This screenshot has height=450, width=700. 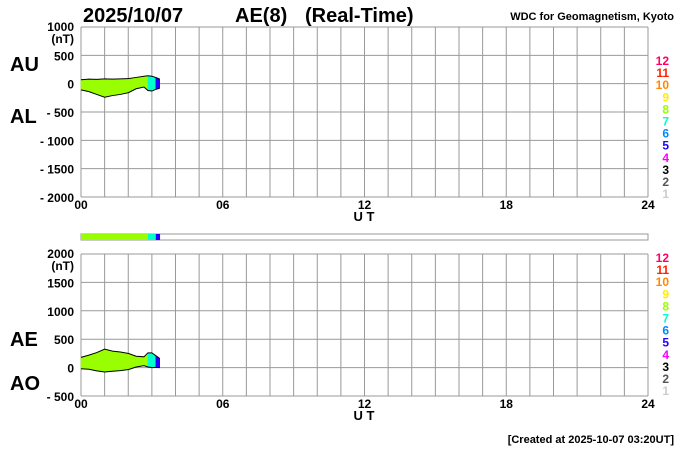 I want to click on au-series-line, so click(x=120, y=78).